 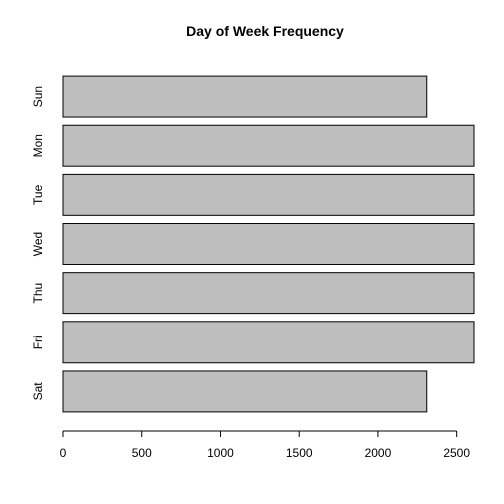 What do you see at coordinates (378, 453) in the screenshot?
I see `x-tick-label-2000: 2000` at bounding box center [378, 453].